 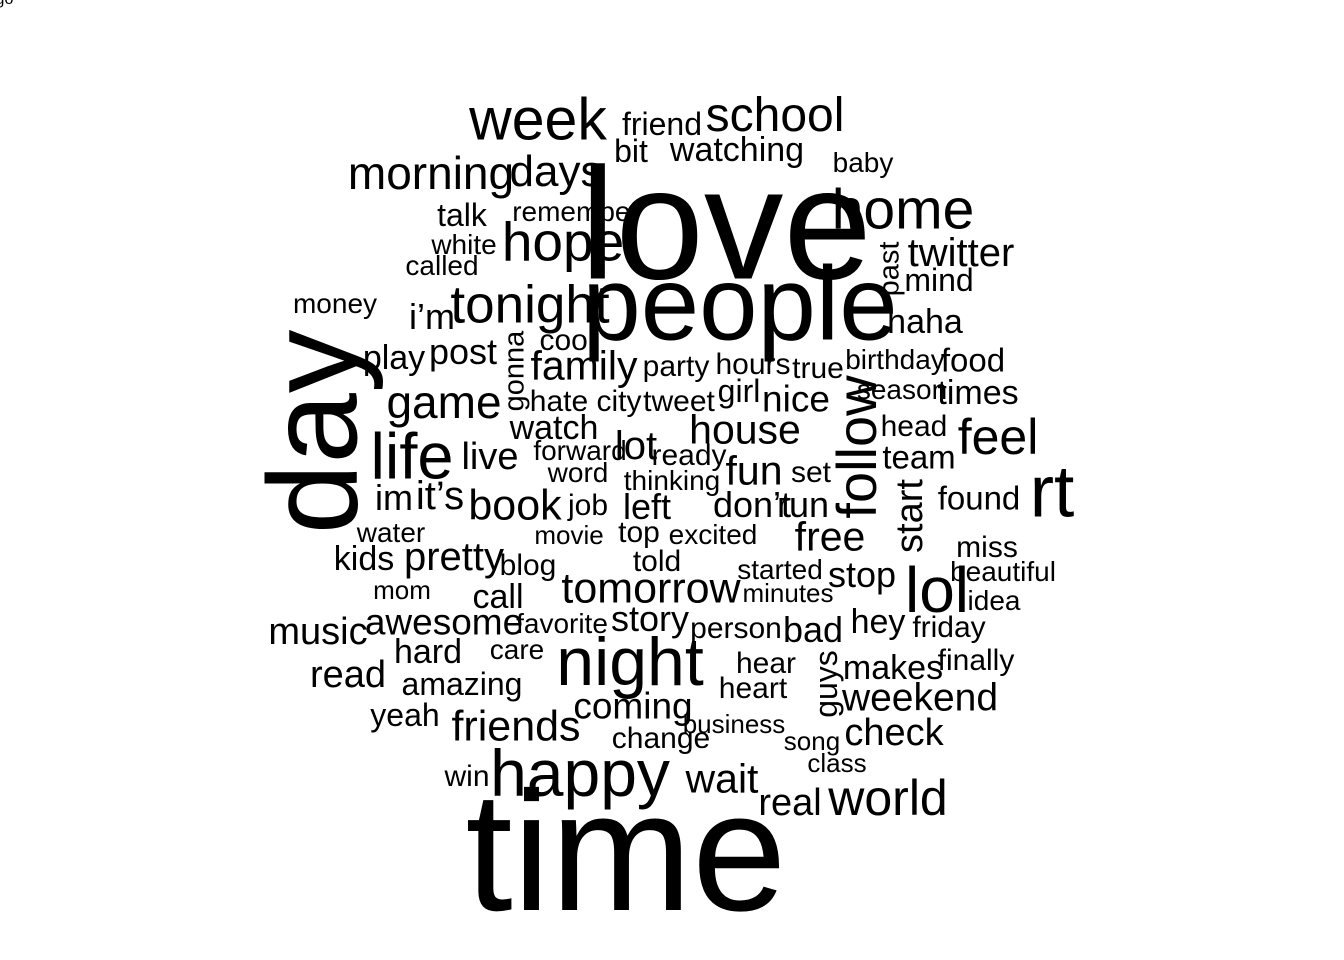 What do you see at coordinates (650, 618) in the screenshot?
I see `word-story: story` at bounding box center [650, 618].